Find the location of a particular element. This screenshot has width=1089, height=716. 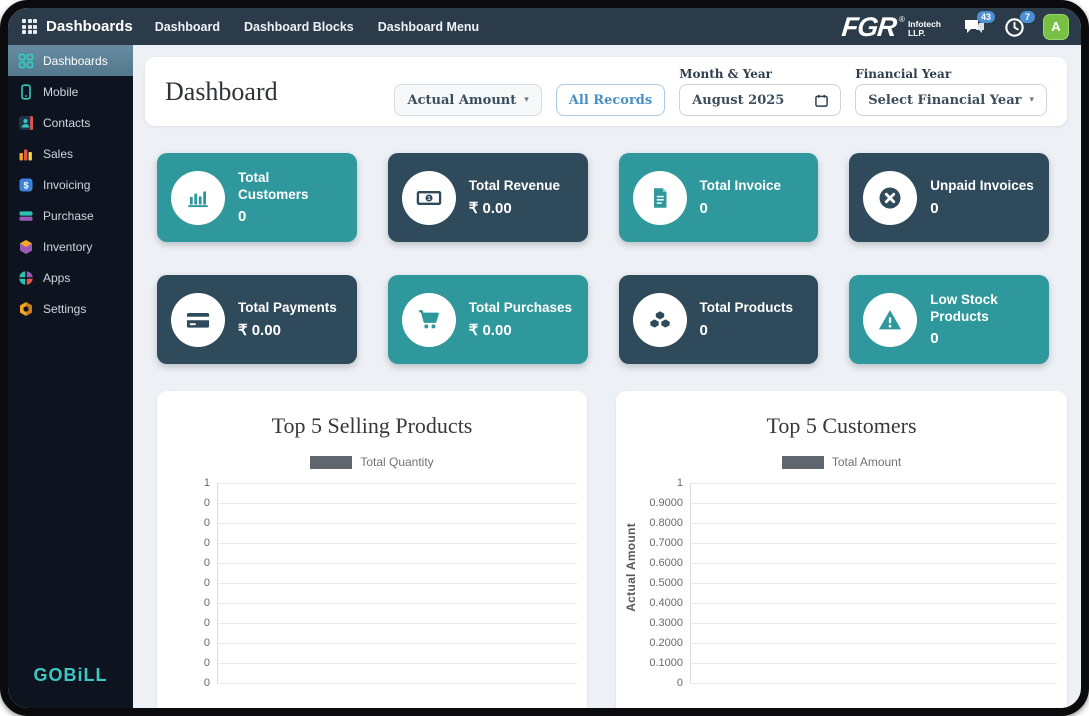

apps-icon is located at coordinates (26, 277).